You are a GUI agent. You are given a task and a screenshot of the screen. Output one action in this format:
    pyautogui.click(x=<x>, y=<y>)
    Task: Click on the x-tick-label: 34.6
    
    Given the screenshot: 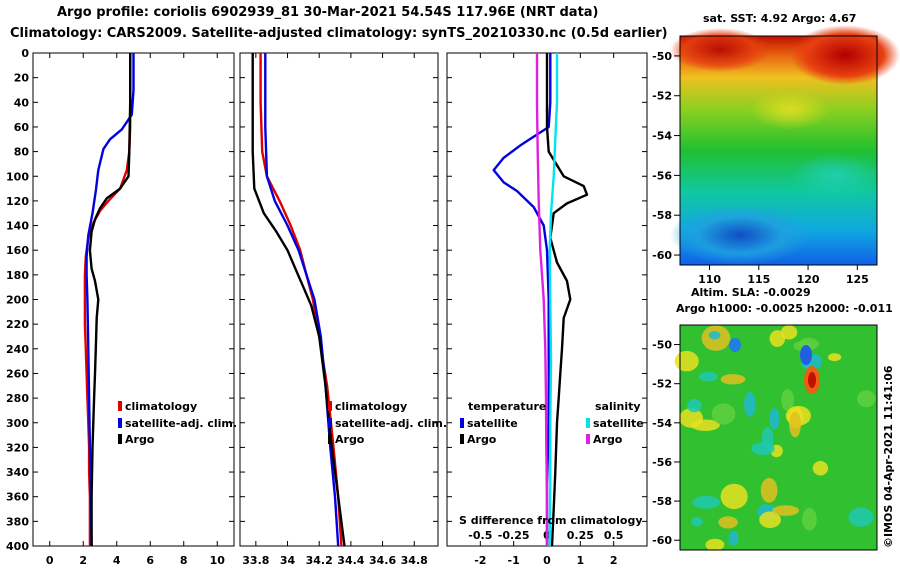 What is the action you would take?
    pyautogui.click(x=382, y=560)
    